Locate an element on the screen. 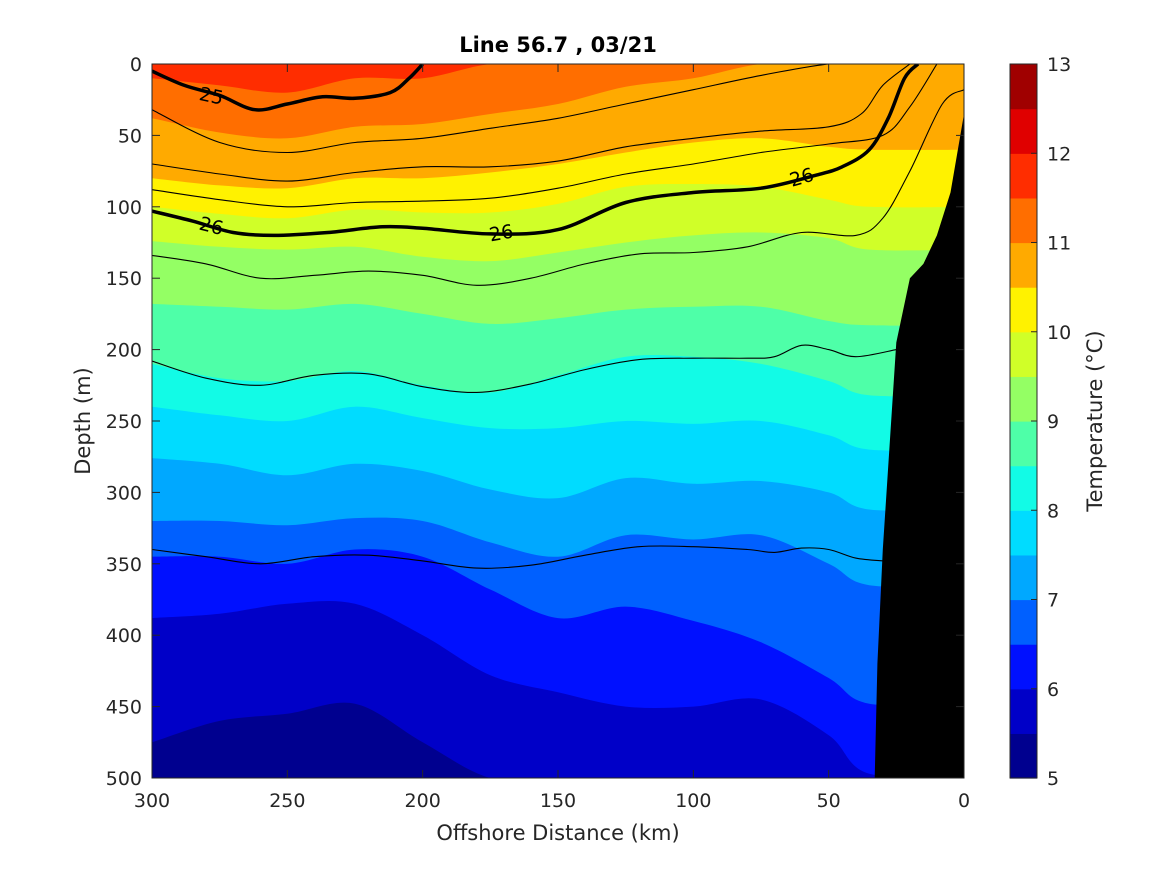 This screenshot has width=1167, height=875. x-tick-label: 300 is located at coordinates (152, 801).